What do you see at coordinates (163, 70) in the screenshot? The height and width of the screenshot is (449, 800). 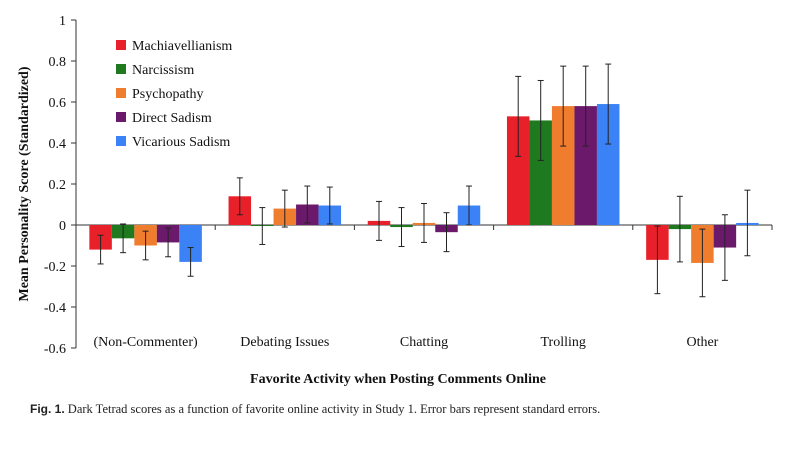 I see `legend-label: Narcissism` at bounding box center [163, 70].